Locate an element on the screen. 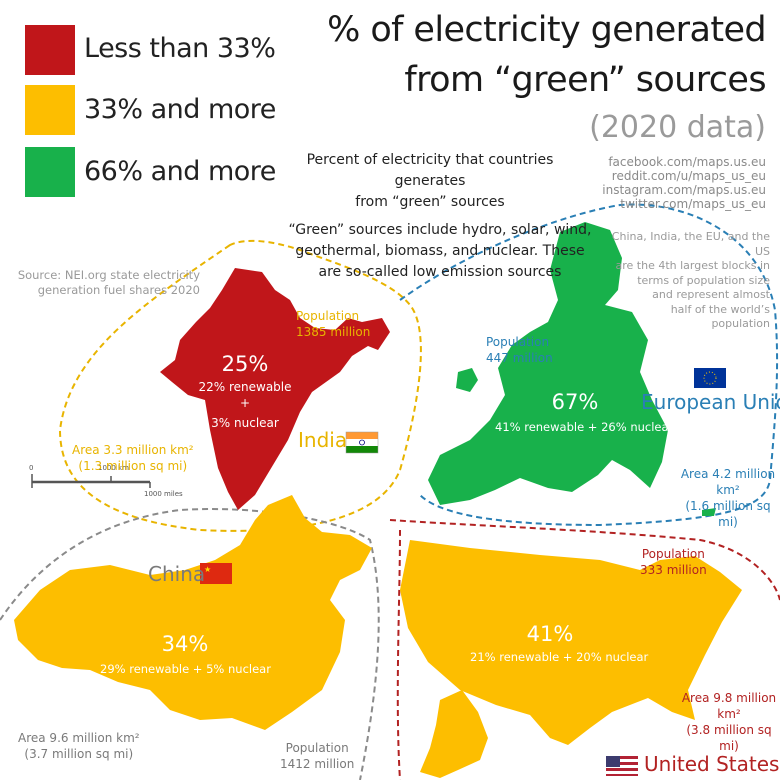  usa-region-outline is located at coordinates (584, 560).